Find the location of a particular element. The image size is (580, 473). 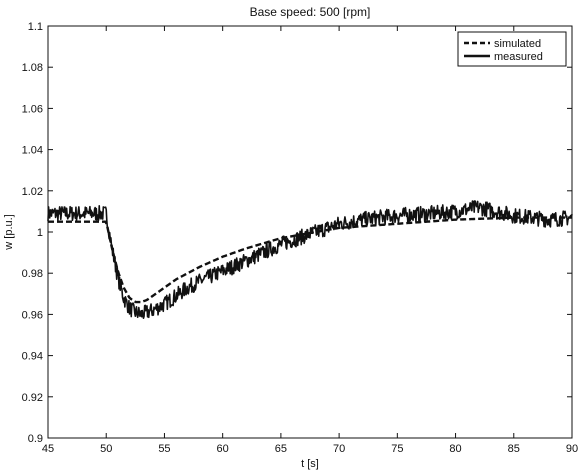

y-tick-label: 0.92 is located at coordinates (32, 398).